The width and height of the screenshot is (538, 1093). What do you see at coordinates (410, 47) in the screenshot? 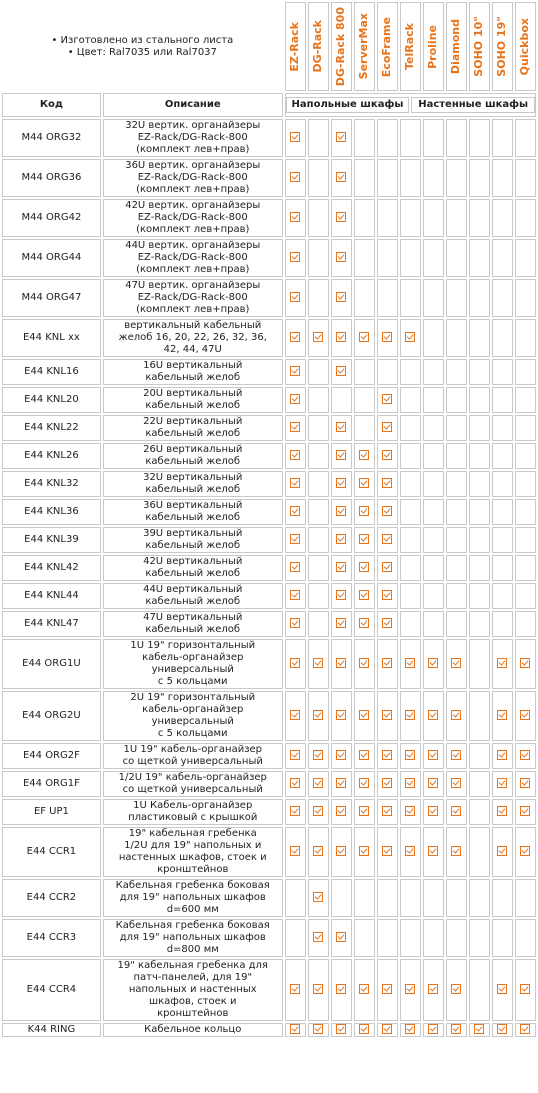
I see `brand-label: TelRack` at bounding box center [410, 47].